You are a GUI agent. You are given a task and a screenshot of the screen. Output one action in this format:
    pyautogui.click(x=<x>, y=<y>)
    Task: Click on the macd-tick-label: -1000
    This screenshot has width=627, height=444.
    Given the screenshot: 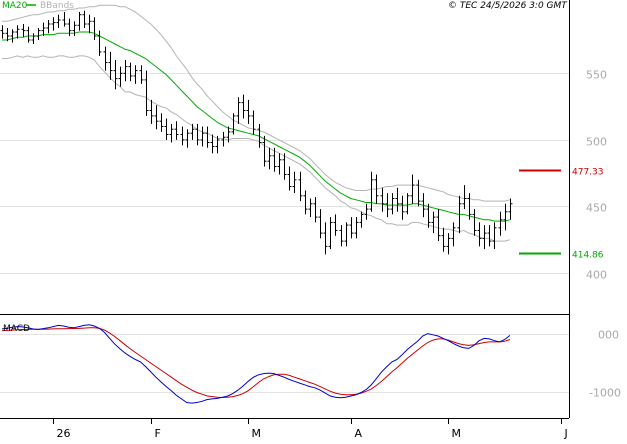 What is the action you would take?
    pyautogui.click(x=605, y=393)
    